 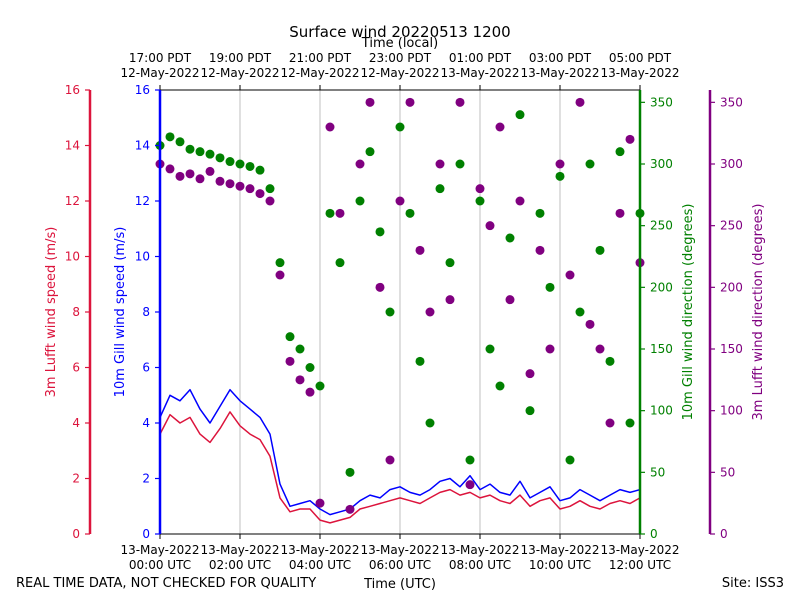 What do you see at coordinates (160, 565) in the screenshot?
I see `x-tick-label-time: 00:00 UTC` at bounding box center [160, 565].